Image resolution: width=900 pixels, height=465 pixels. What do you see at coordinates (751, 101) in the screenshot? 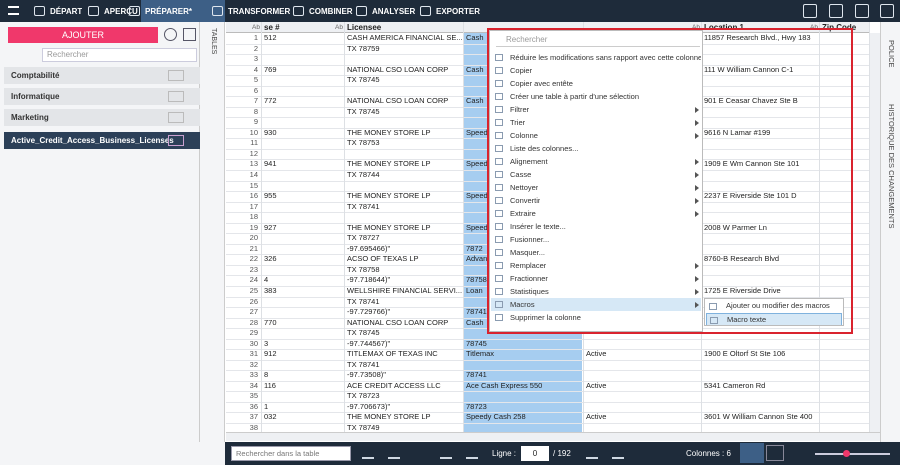
I see `cell: 901 E Ceasar Chavez Ste B` at bounding box center [751, 101].